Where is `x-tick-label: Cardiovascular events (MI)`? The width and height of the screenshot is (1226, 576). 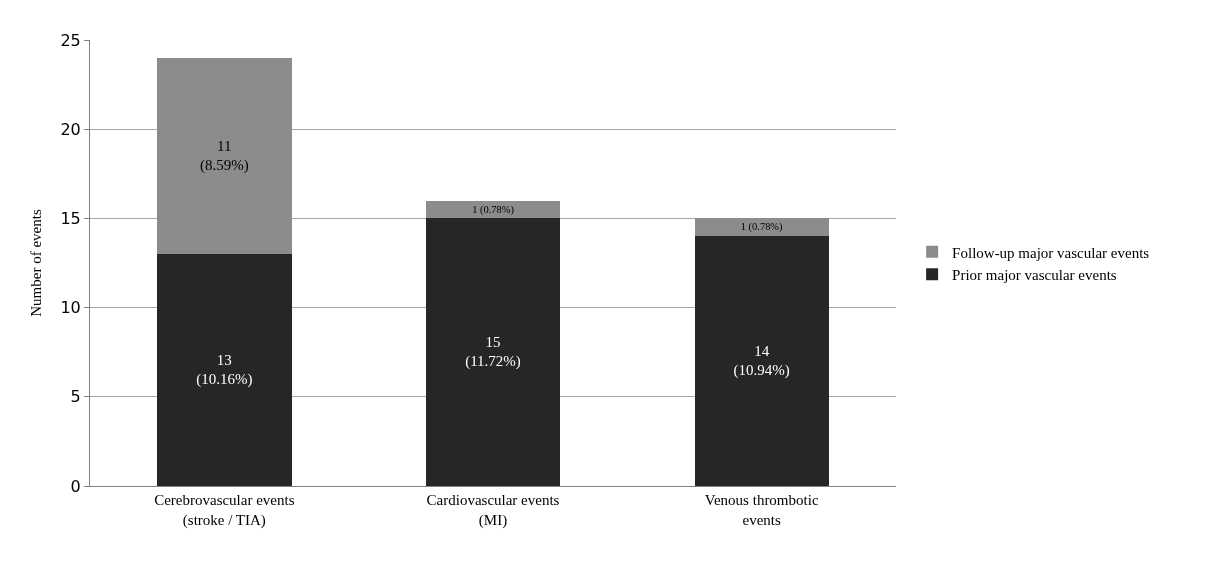 x-tick-label: Cardiovascular events (MI) is located at coordinates (493, 510).